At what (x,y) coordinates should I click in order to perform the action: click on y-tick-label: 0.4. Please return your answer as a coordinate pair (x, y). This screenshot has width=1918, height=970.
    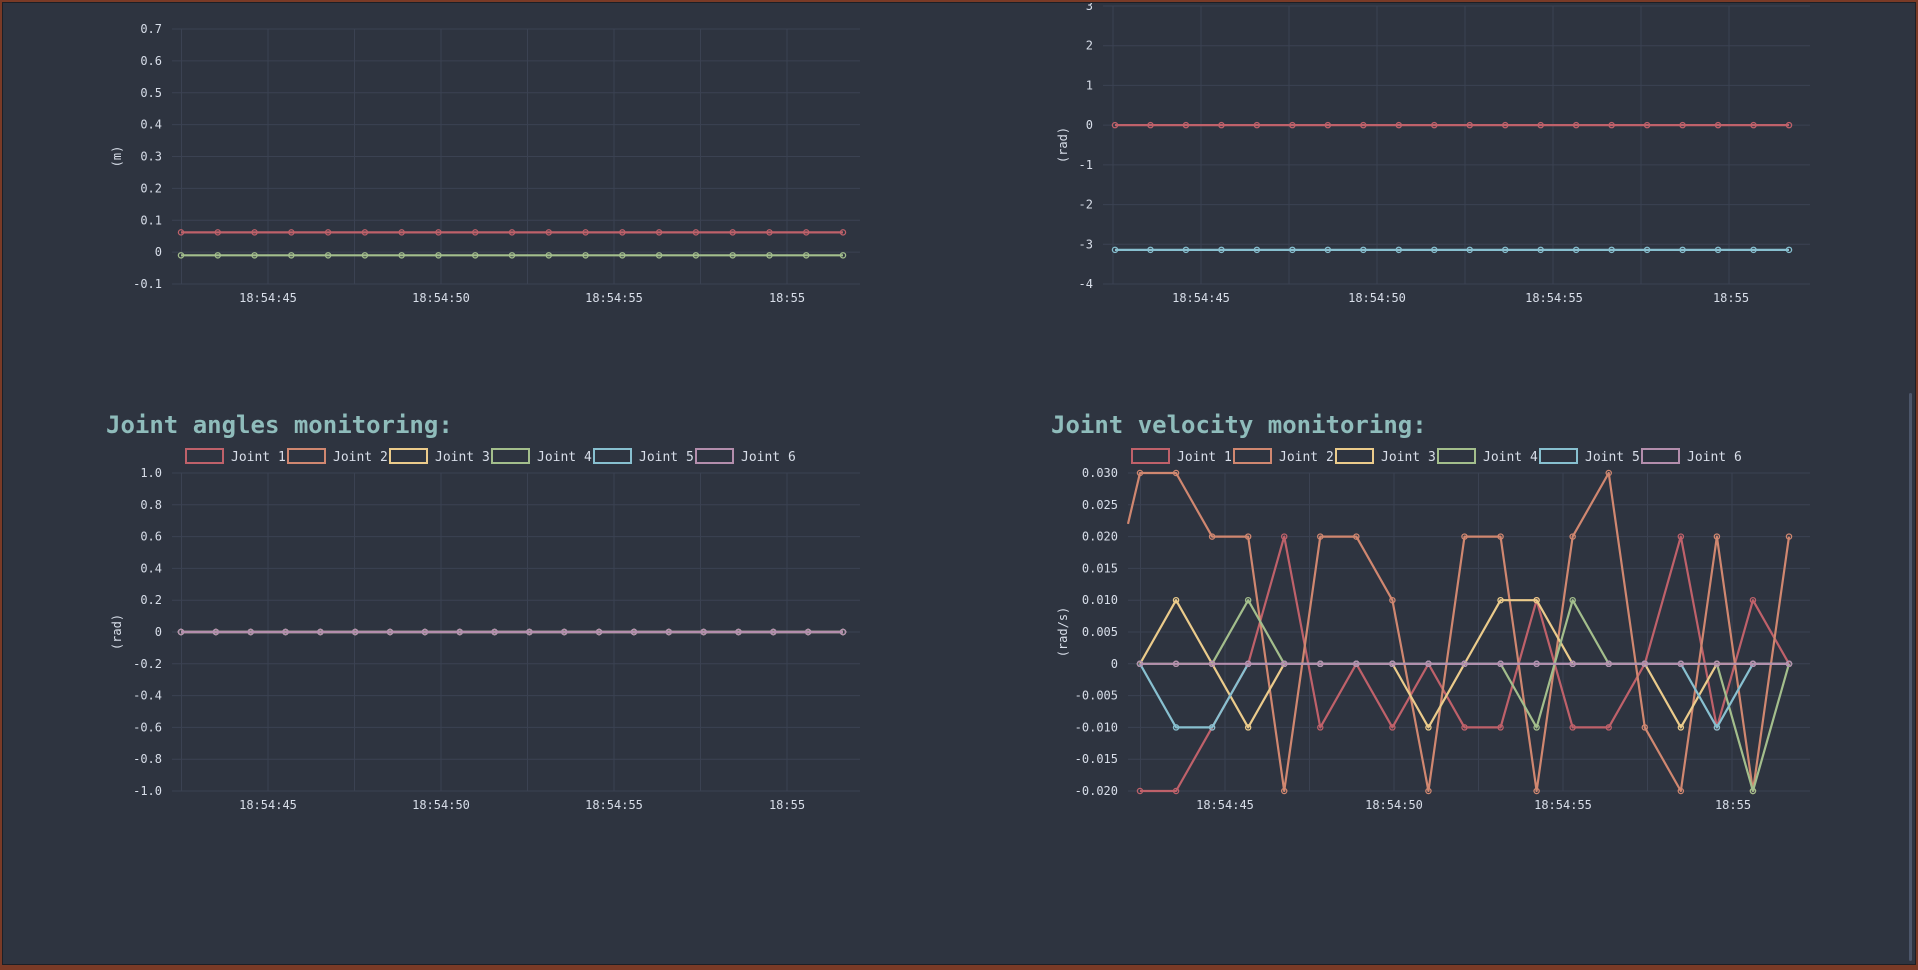
    Looking at the image, I should click on (151, 568).